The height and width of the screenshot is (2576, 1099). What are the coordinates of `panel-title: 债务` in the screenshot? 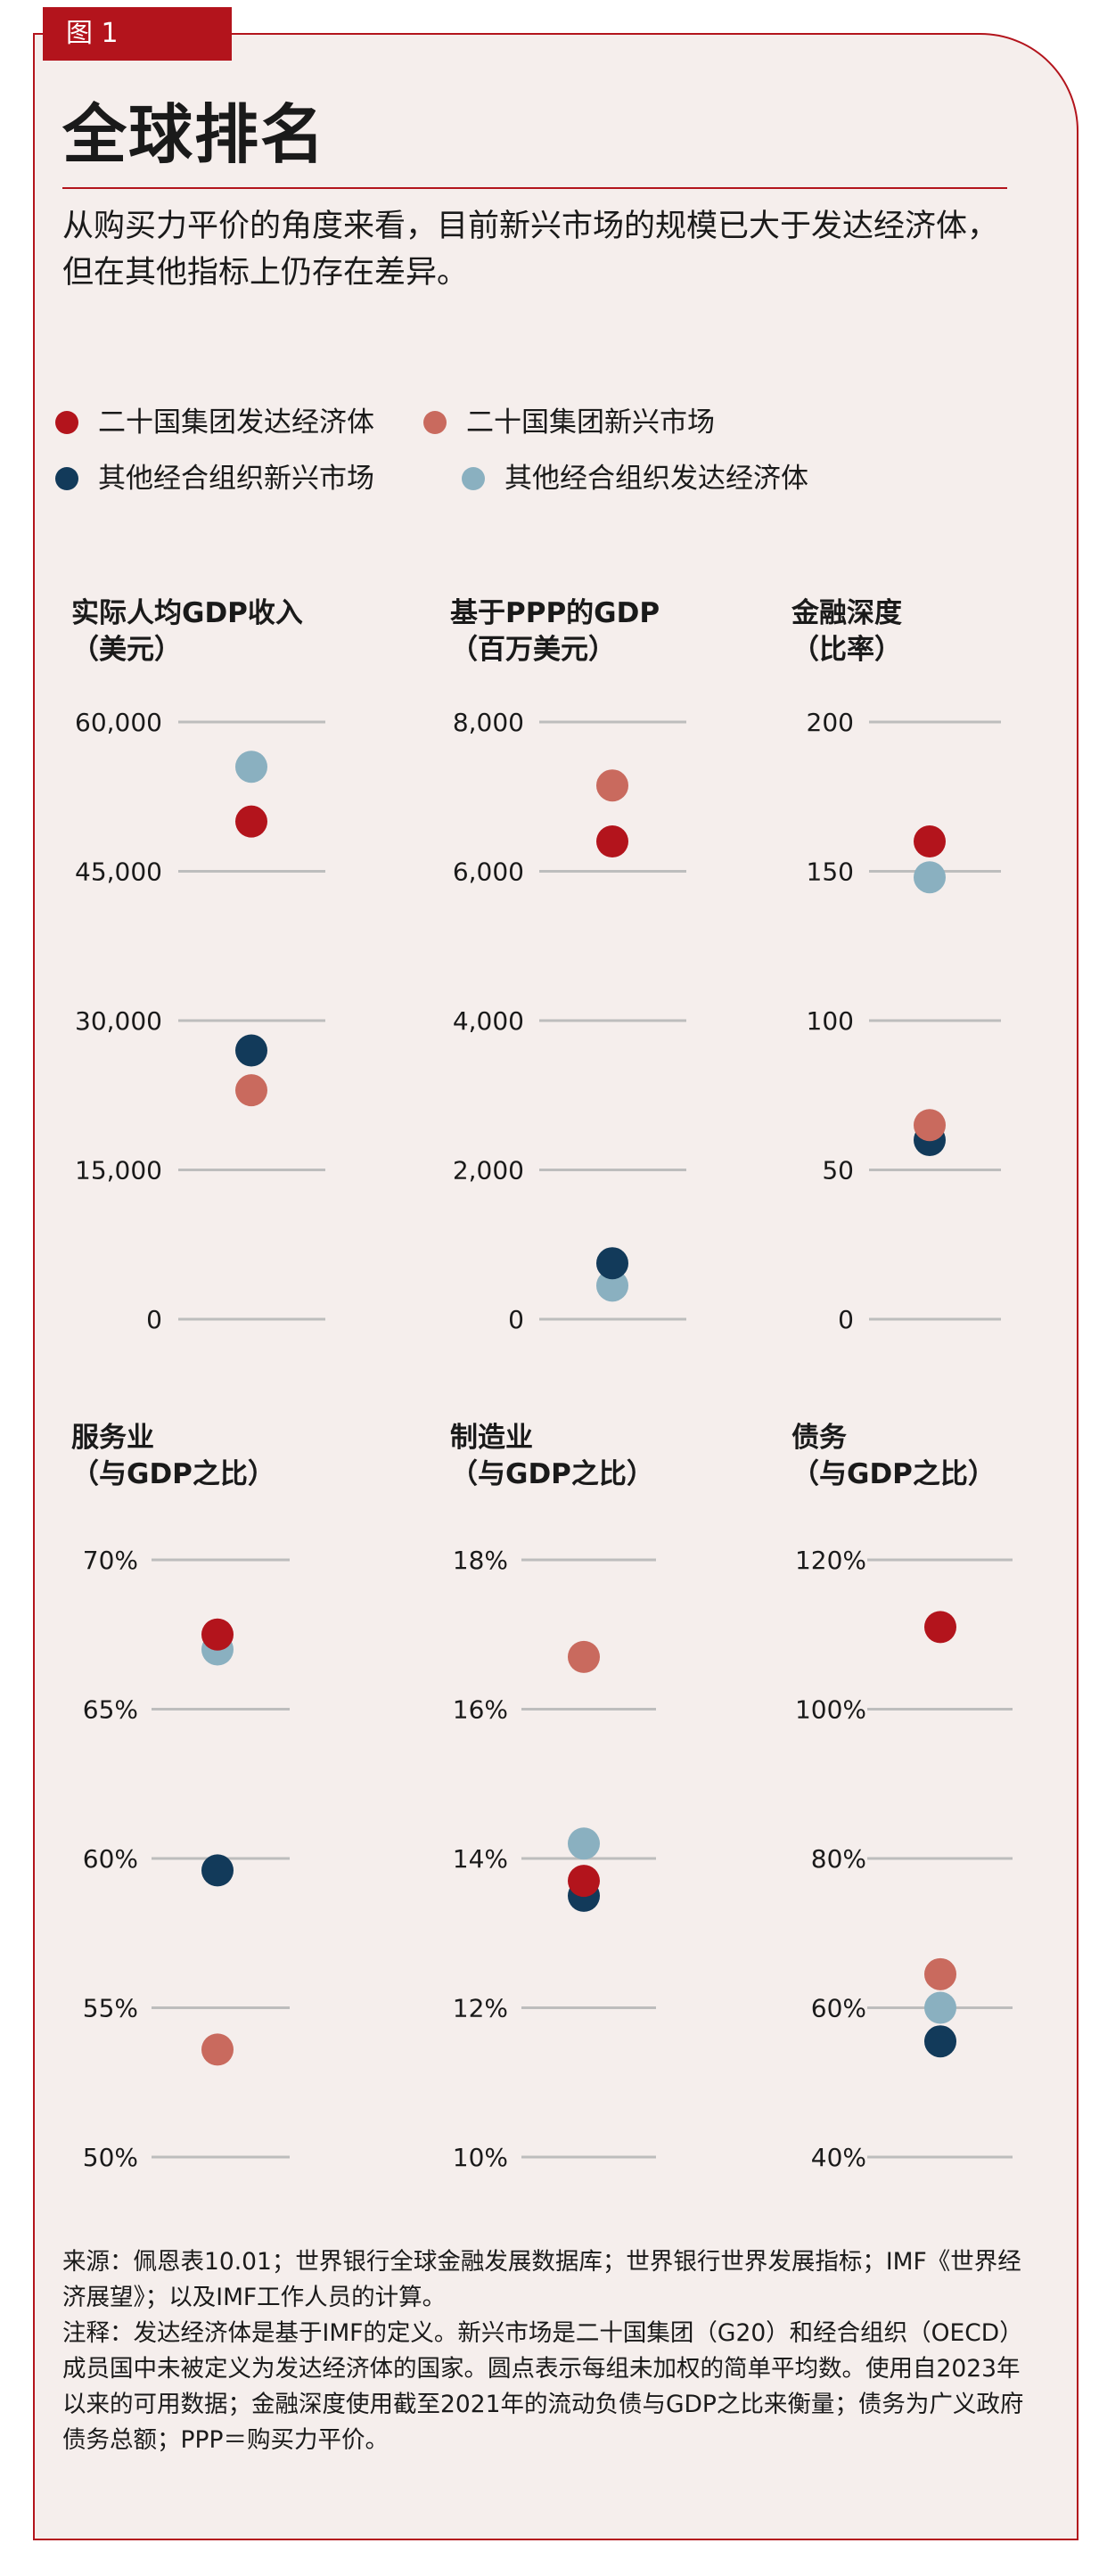 It's located at (819, 1438).